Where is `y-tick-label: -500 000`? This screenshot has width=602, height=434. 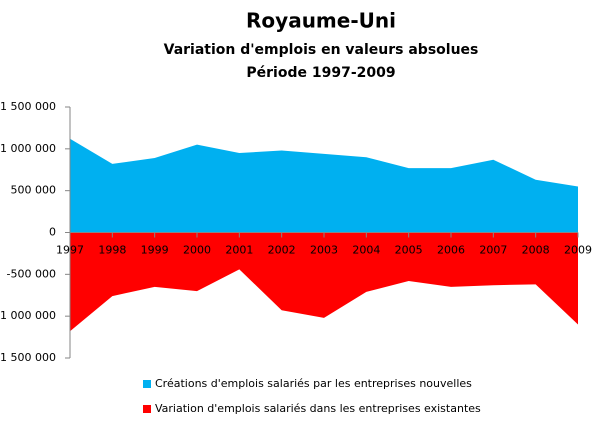
y-tick-label: -500 000 is located at coordinates (31, 273).